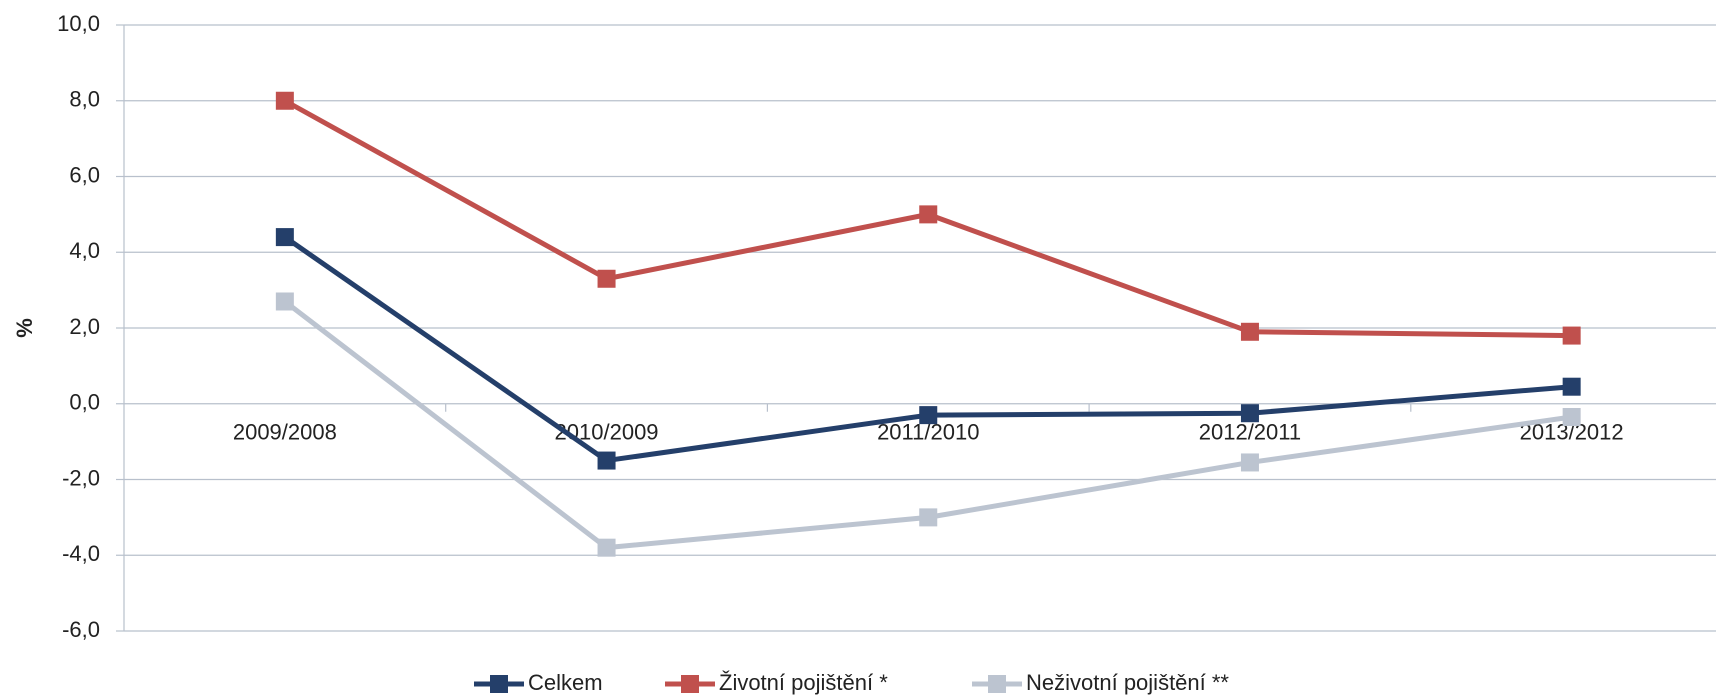 This screenshot has width=1716, height=697. I want to click on y-tick-label: 8,0, so click(84, 99).